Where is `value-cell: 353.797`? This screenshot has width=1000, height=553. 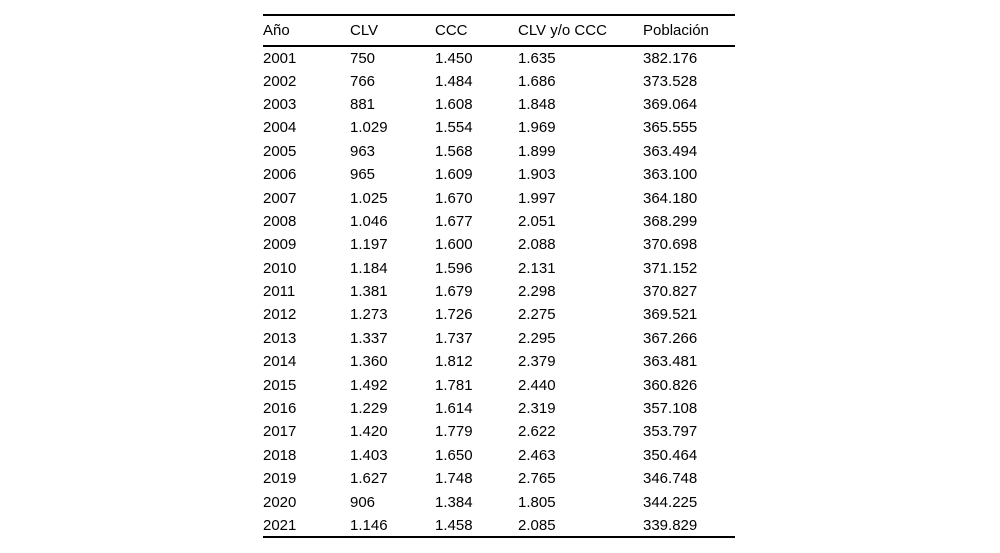
value-cell: 353.797 is located at coordinates (670, 432).